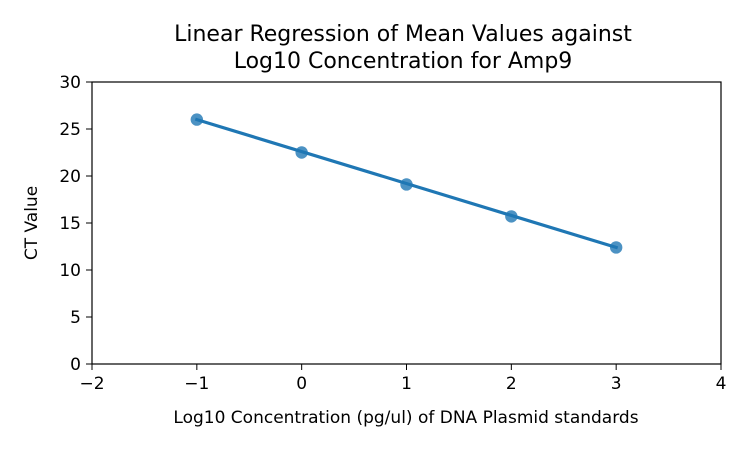 The height and width of the screenshot is (450, 750). What do you see at coordinates (406, 384) in the screenshot?
I see `x-tick-label: 1` at bounding box center [406, 384].